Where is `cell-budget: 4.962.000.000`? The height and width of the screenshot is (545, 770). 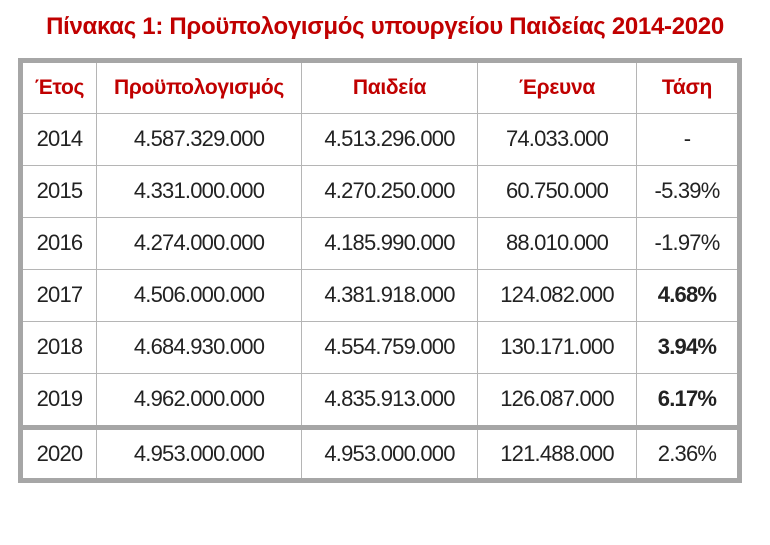 cell-budget: 4.962.000.000 is located at coordinates (199, 400).